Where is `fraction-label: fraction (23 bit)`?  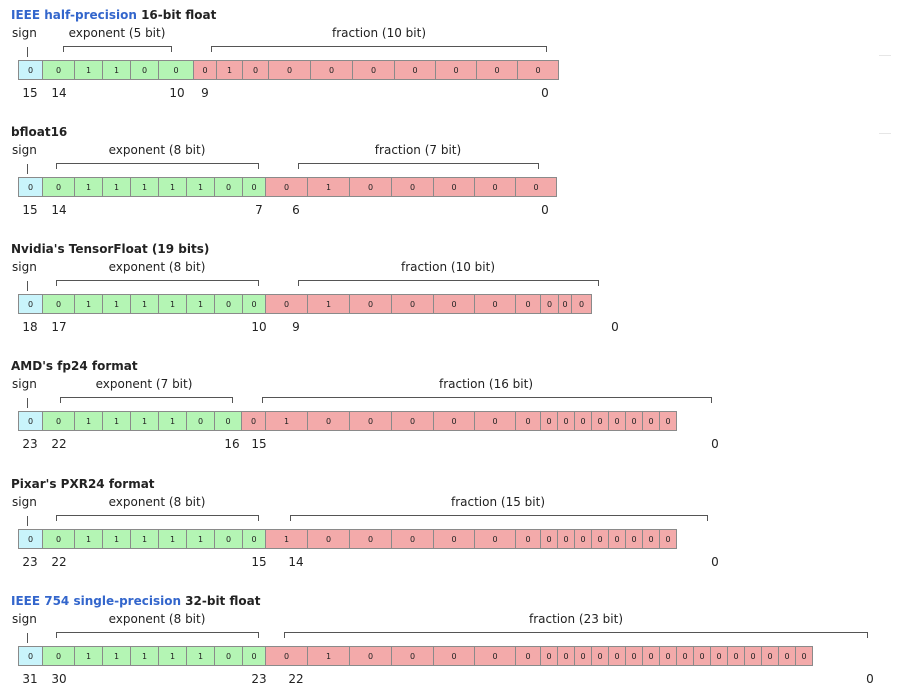
fraction-label: fraction (23 bit) is located at coordinates (576, 619).